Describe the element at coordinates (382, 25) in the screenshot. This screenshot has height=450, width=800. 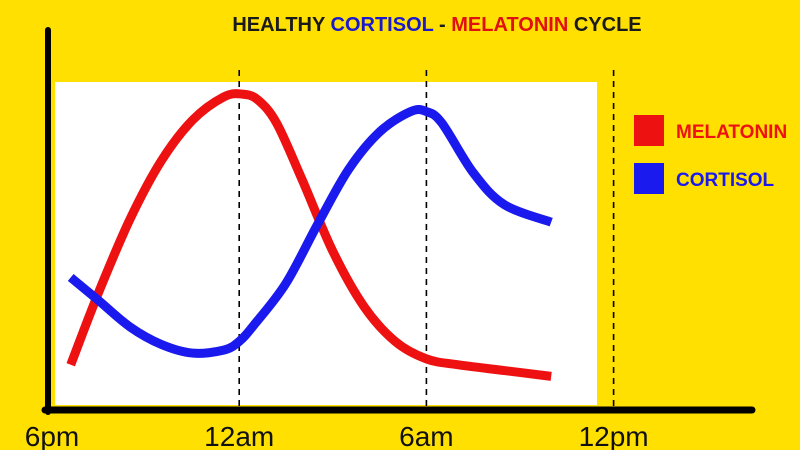
I see `chart-title-part: CORTISOL` at that location.